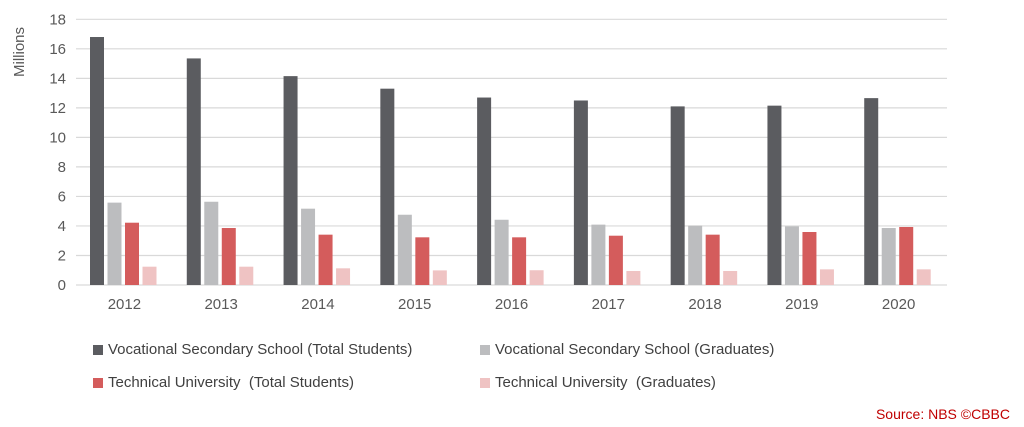 The height and width of the screenshot is (427, 1024). I want to click on x-tick-label: 2017, so click(608, 304).